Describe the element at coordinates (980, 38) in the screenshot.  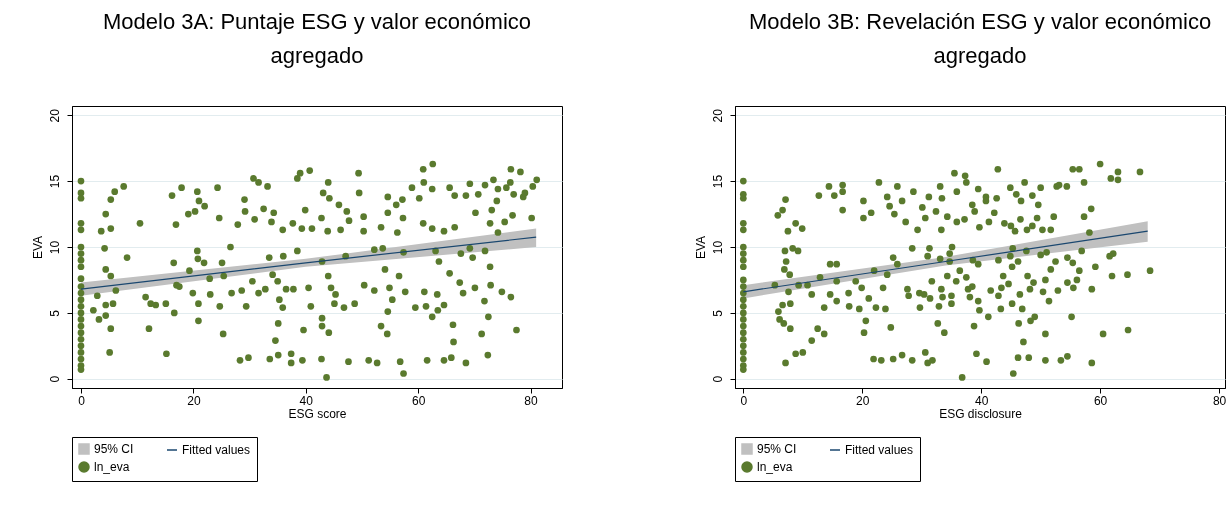
I see `chart-title: Modelo 3B: Revelación ESG y valor económico agregado` at that location.